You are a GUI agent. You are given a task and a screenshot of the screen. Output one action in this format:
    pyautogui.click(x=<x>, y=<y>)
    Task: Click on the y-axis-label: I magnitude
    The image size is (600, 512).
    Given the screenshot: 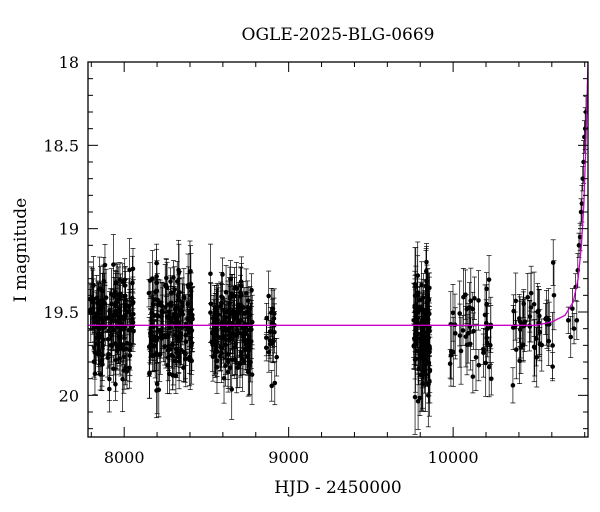 What is the action you would take?
    pyautogui.click(x=21, y=250)
    